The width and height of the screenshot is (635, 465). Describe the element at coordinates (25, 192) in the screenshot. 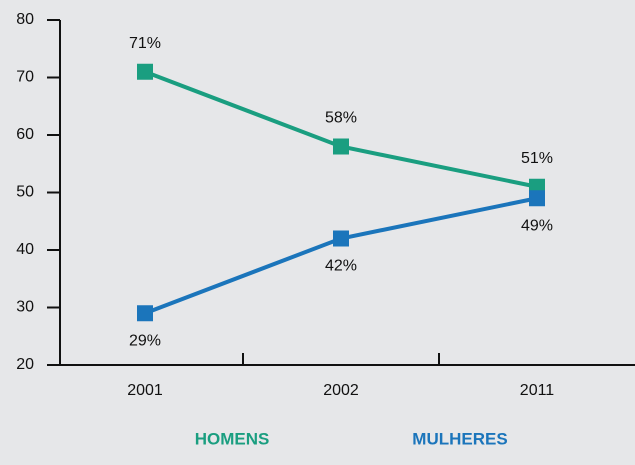

I see `y-tick-label: 50` at that location.